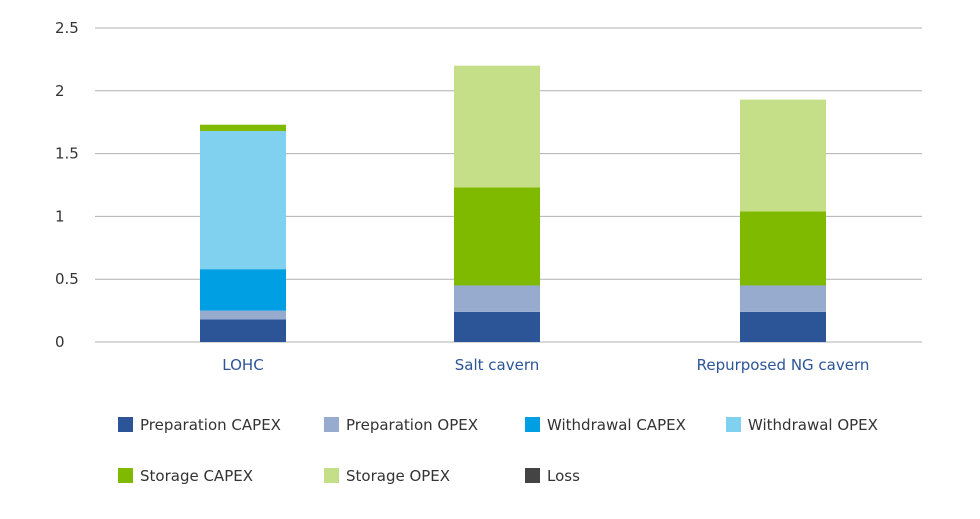 The width and height of the screenshot is (980, 519). I want to click on y-tick-label-2: 1, so click(60, 216).